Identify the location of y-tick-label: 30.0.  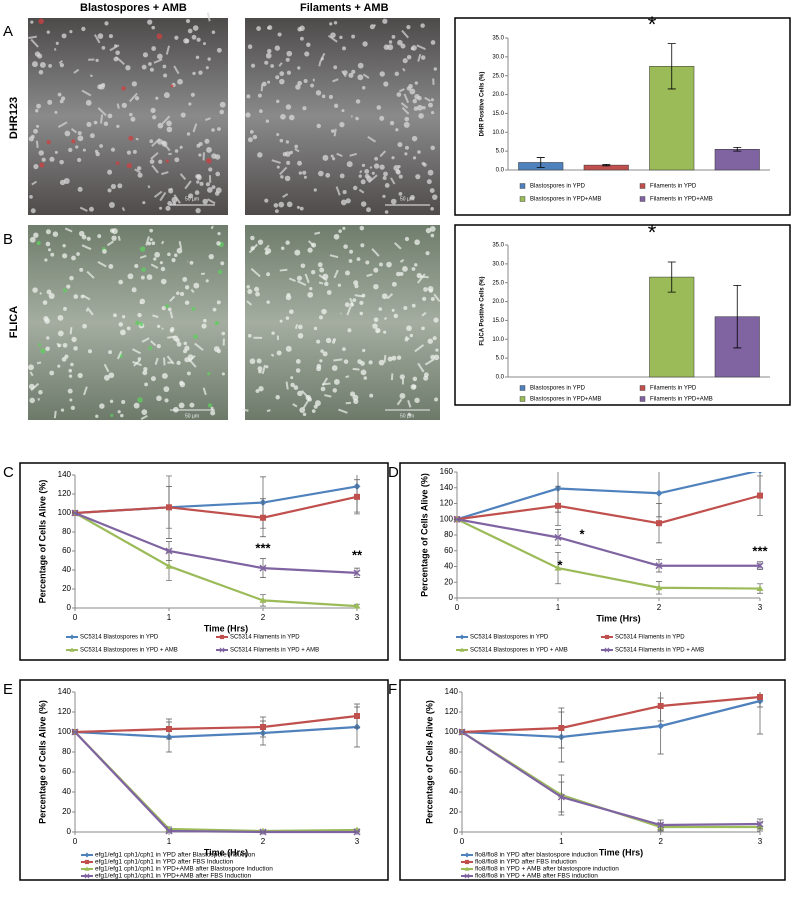
(498, 264).